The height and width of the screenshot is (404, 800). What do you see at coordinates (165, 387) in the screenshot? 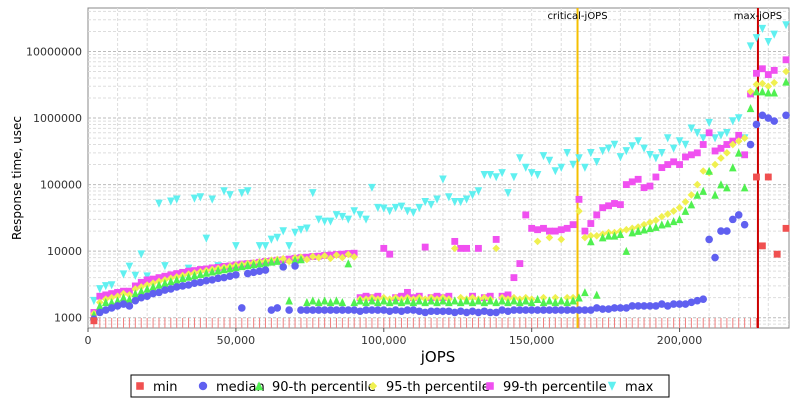
I see `legend-label: min` at bounding box center [165, 387].